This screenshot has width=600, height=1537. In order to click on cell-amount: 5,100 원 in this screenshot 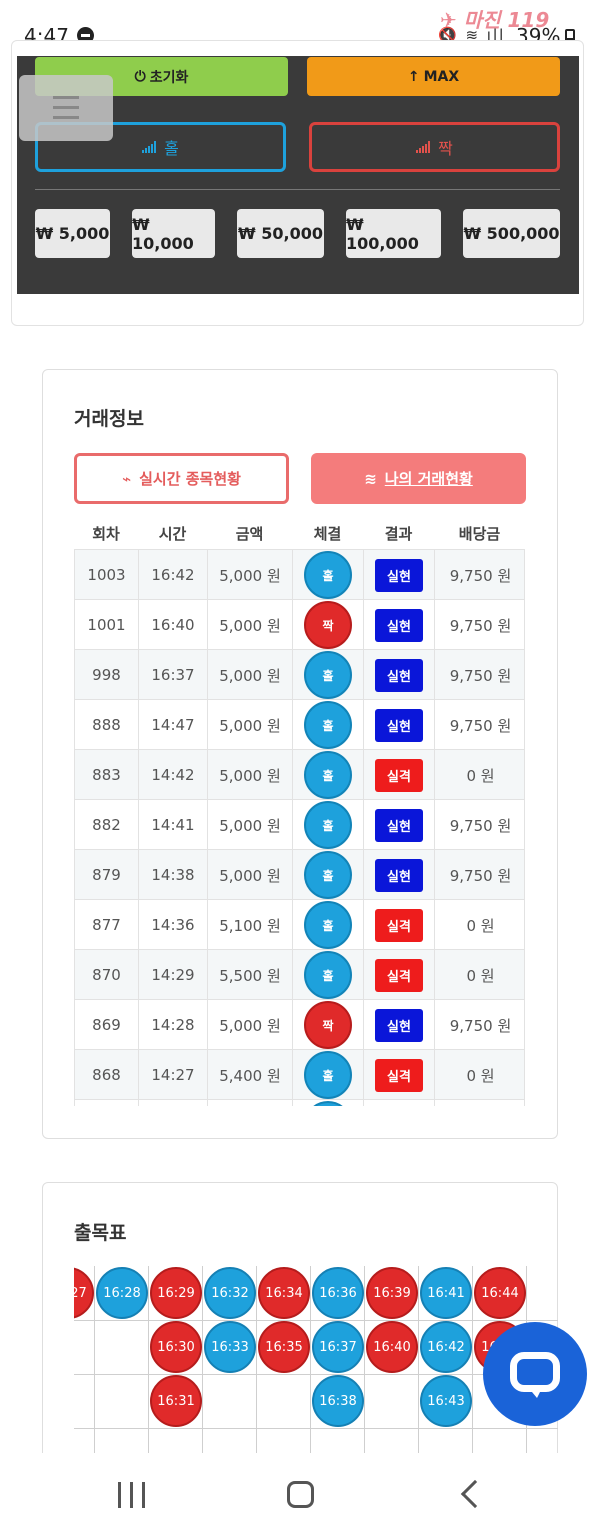, I will do `click(250, 925)`.